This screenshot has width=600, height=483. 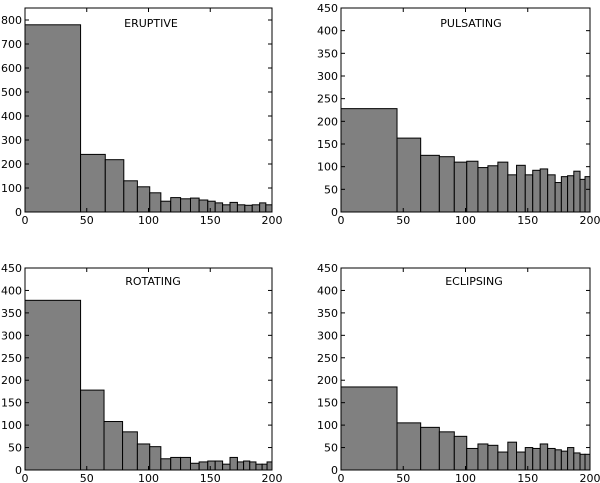 I want to click on y-tick-label: 700, so click(x=11, y=44).